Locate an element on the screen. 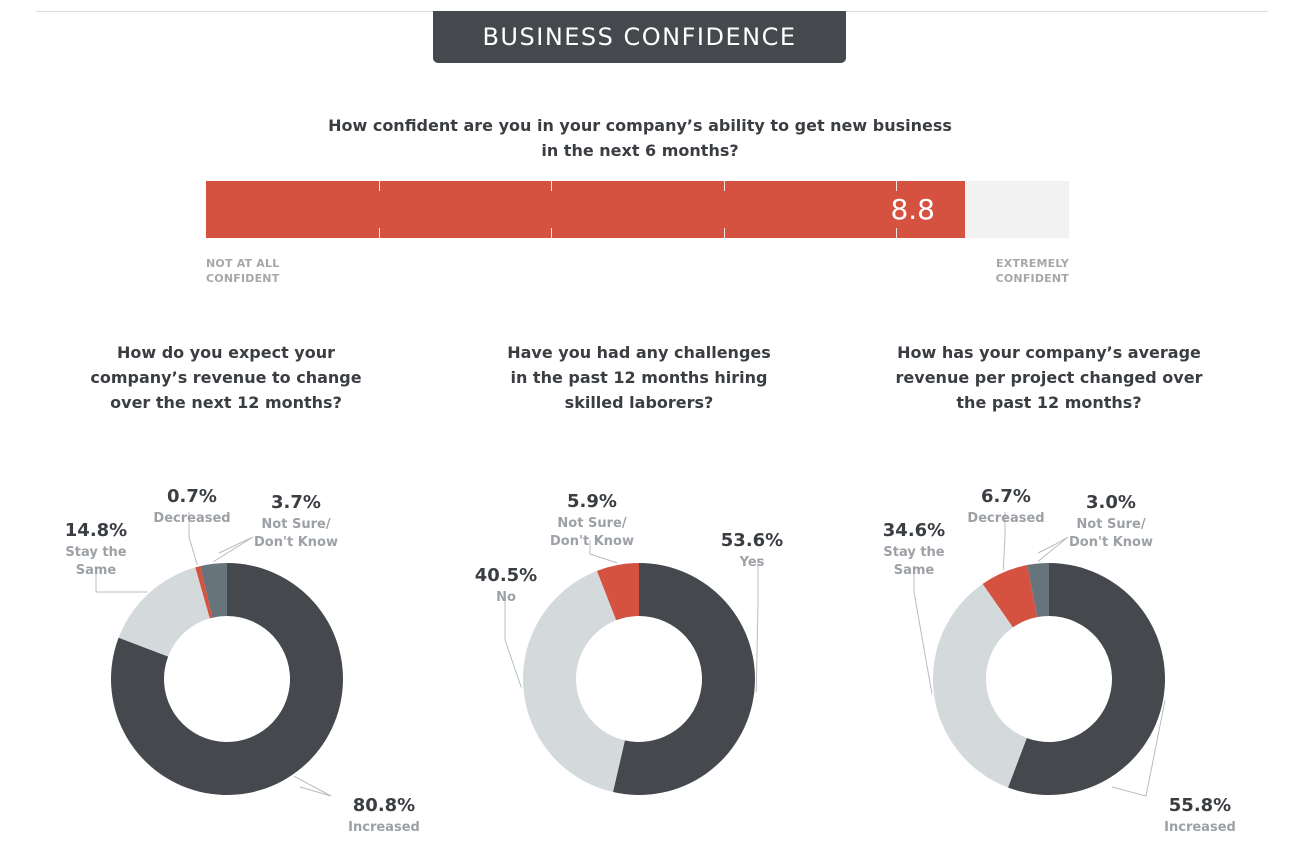 The height and width of the screenshot is (850, 1304). scale-min-label-line2: CONFIDENT is located at coordinates (243, 278).